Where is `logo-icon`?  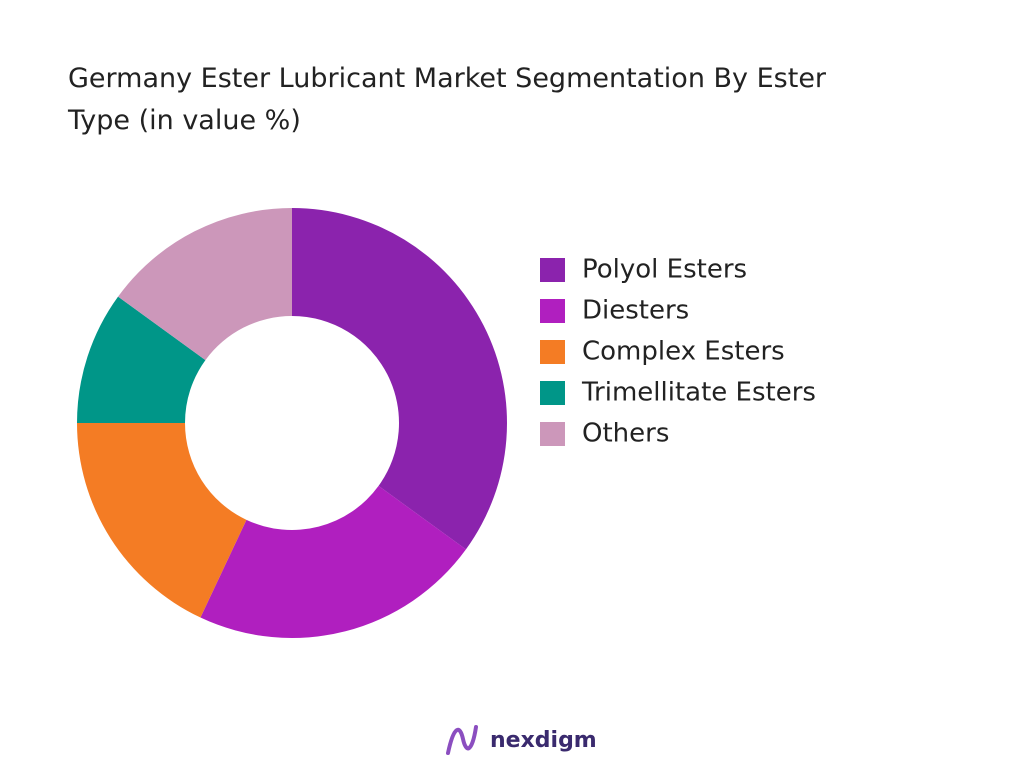
logo-icon is located at coordinates (462, 740).